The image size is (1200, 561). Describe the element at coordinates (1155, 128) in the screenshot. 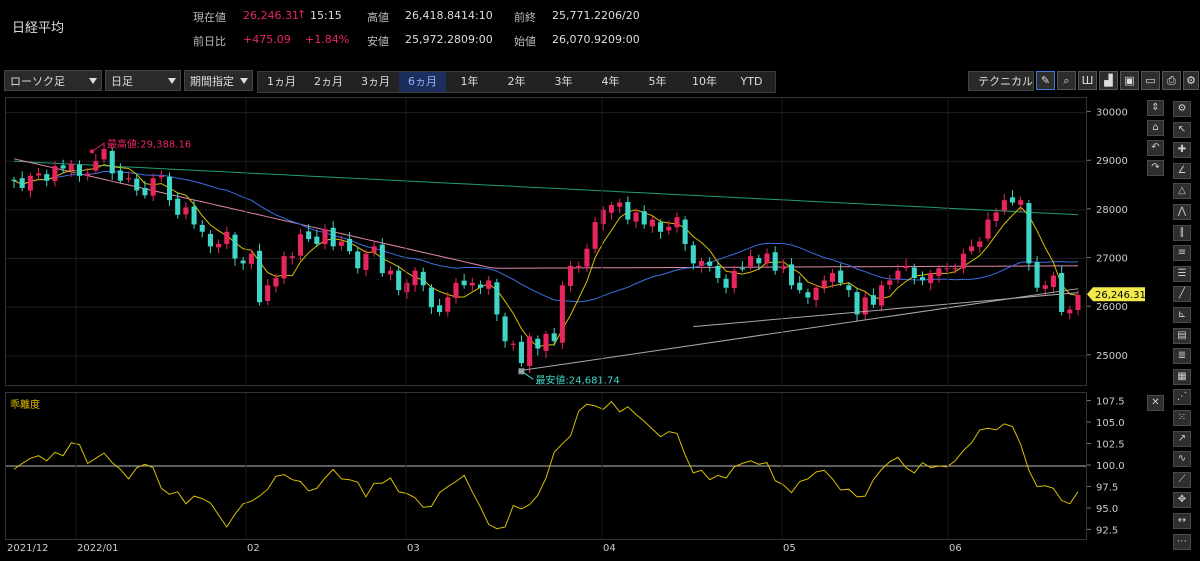

I see `lock-icon: ⌂` at that location.